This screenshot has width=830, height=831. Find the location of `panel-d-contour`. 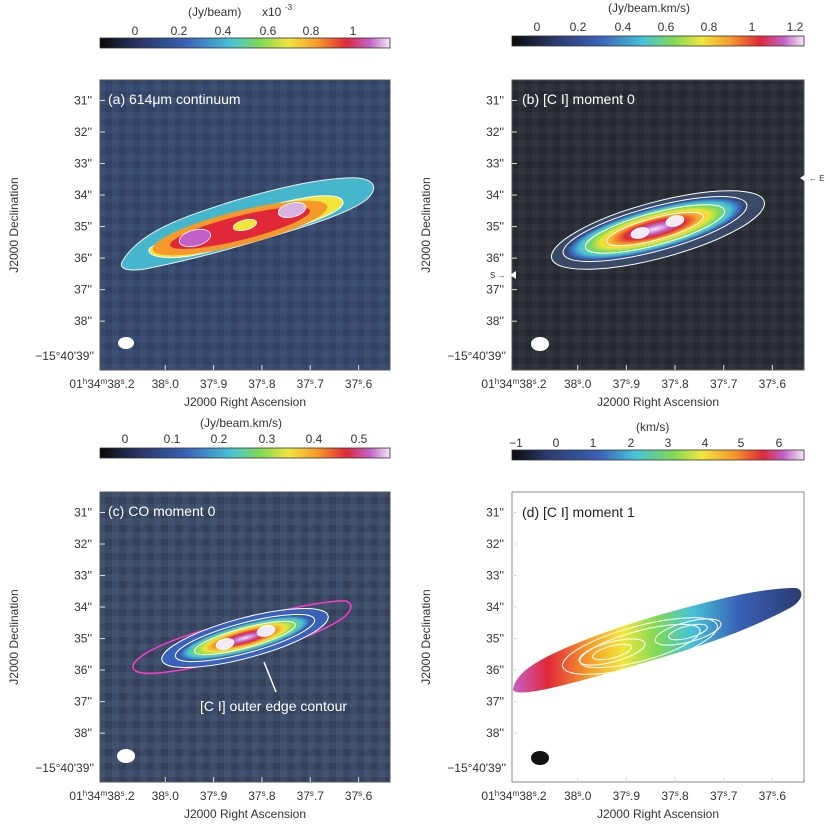

panel-d-contour is located at coordinates (688, 632).